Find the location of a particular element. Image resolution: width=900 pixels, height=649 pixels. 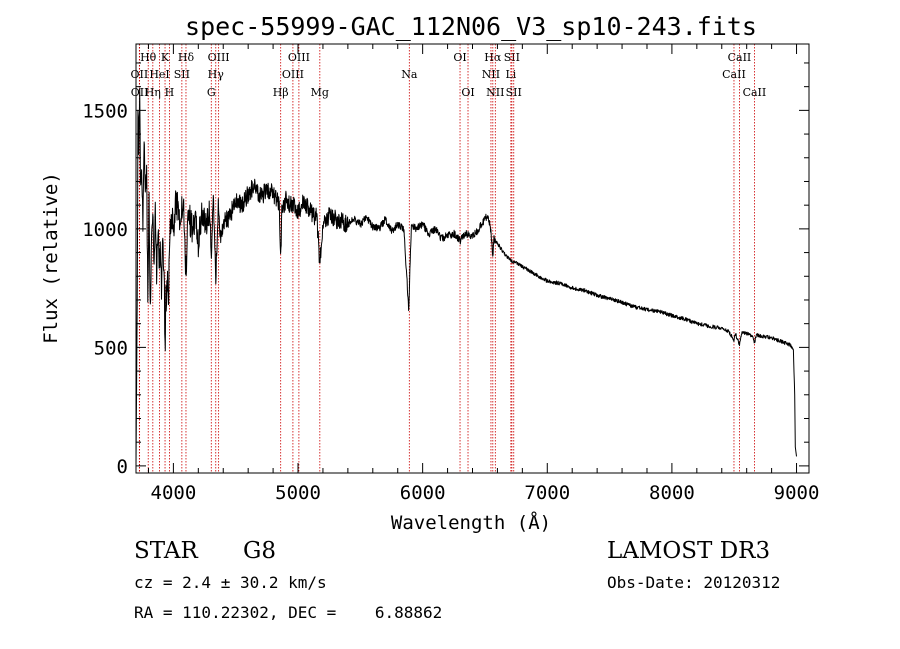

x-tick-label-2: 6000 is located at coordinates (423, 493).